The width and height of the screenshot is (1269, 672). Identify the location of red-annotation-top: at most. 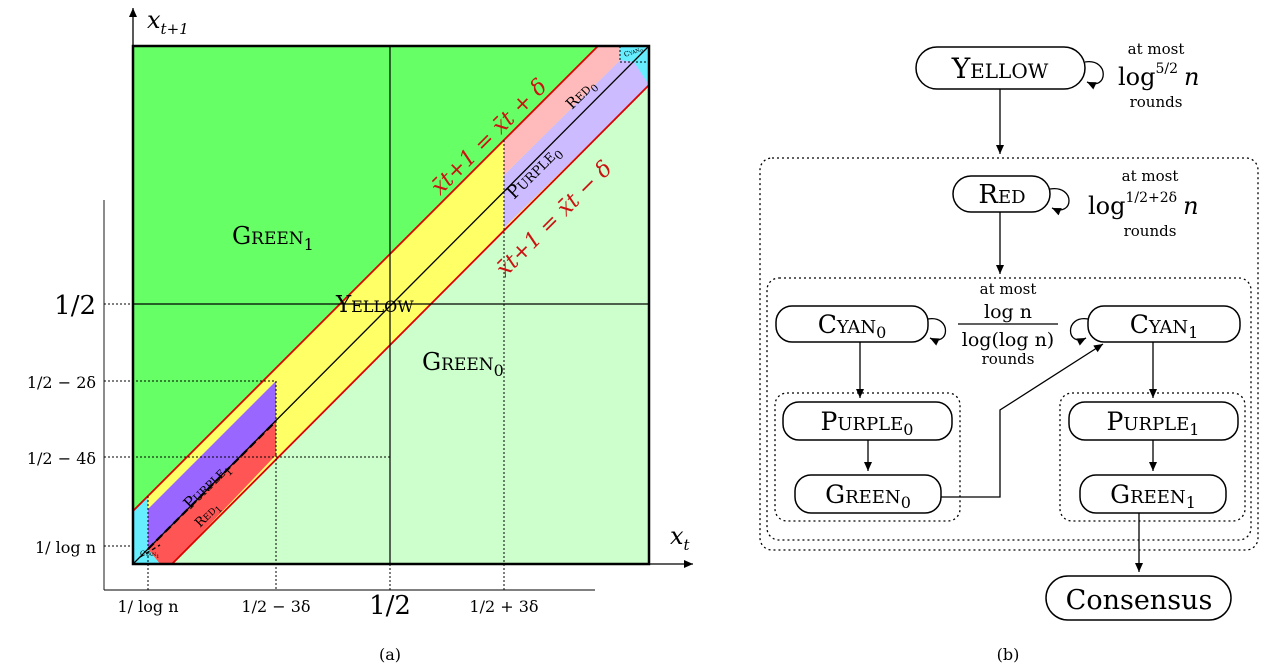
(1150, 176).